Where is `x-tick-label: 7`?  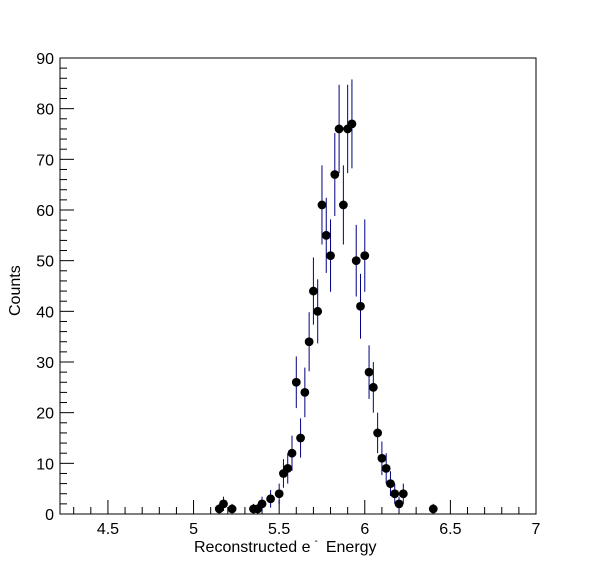 x-tick-label: 7 is located at coordinates (536, 529).